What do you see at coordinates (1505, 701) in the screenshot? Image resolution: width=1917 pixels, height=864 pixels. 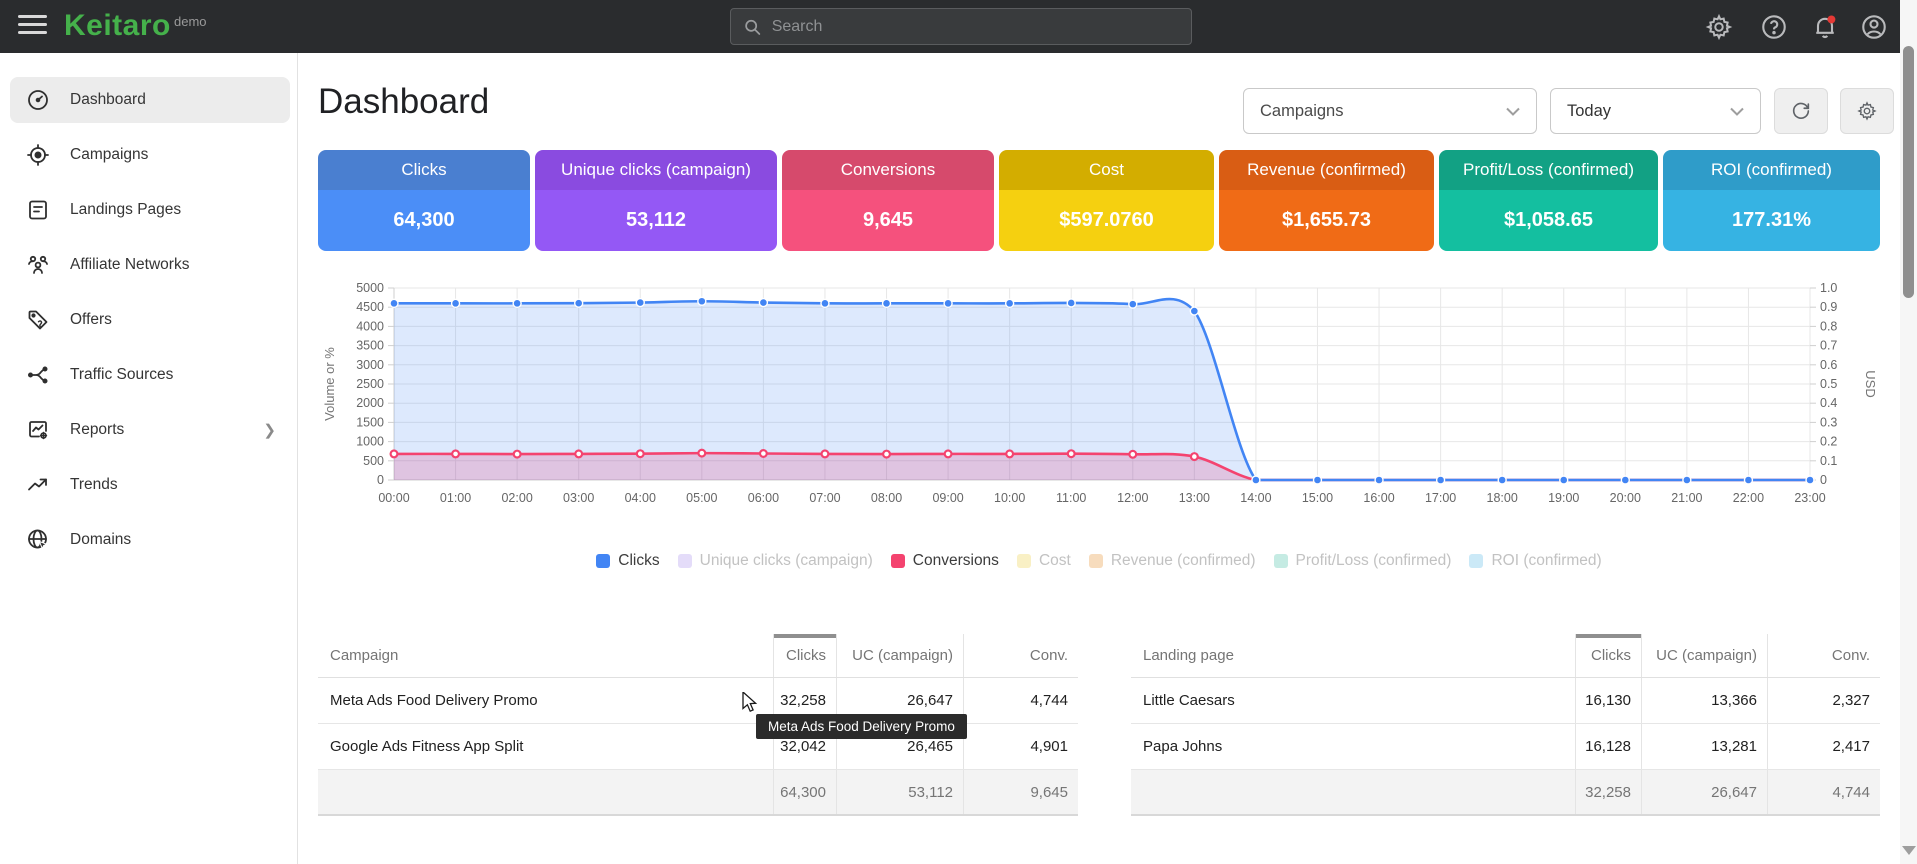 I see `table-row: Little Caesars 16,130 13,366 2,327` at bounding box center [1505, 701].